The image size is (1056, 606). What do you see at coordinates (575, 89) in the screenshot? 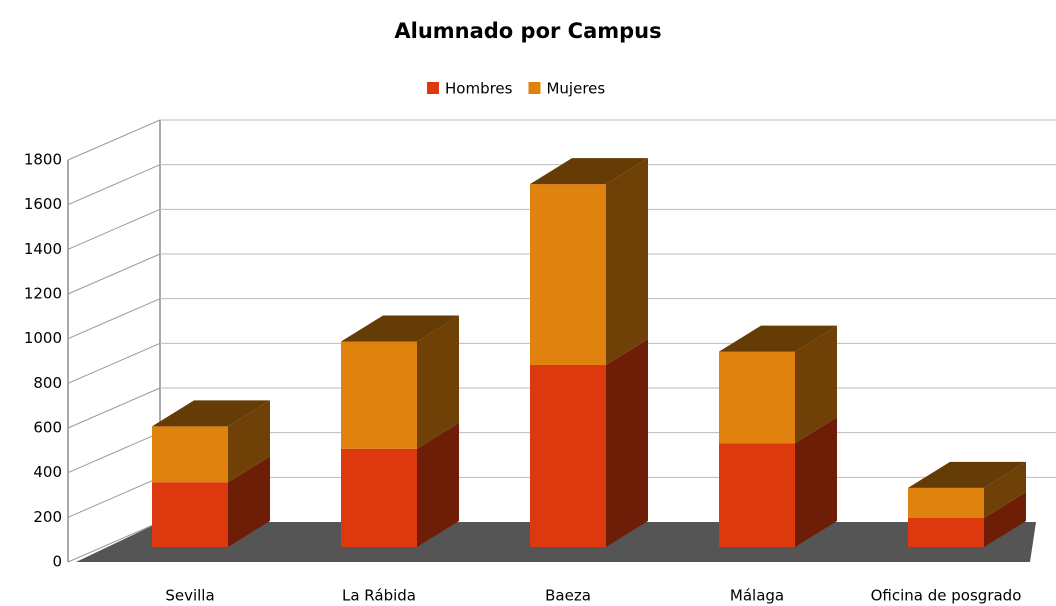
I see `legend-label: Mujeres` at bounding box center [575, 89].